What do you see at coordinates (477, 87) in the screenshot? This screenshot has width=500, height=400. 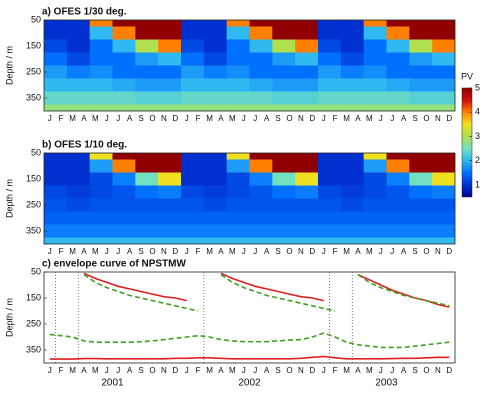 I see `colorbar-tick-label: 5` at bounding box center [477, 87].